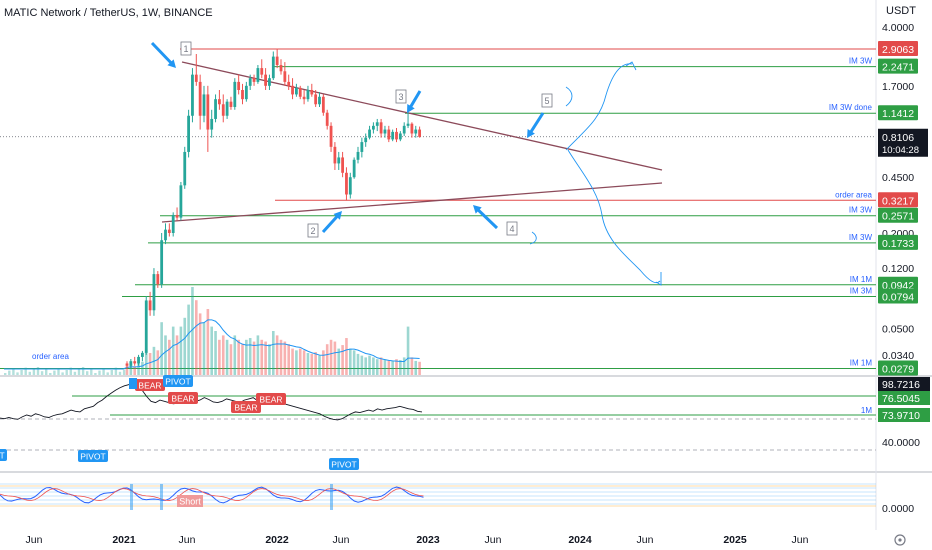 This screenshot has width=932, height=550. I want to click on price-level-value: 2.9063, so click(898, 50).